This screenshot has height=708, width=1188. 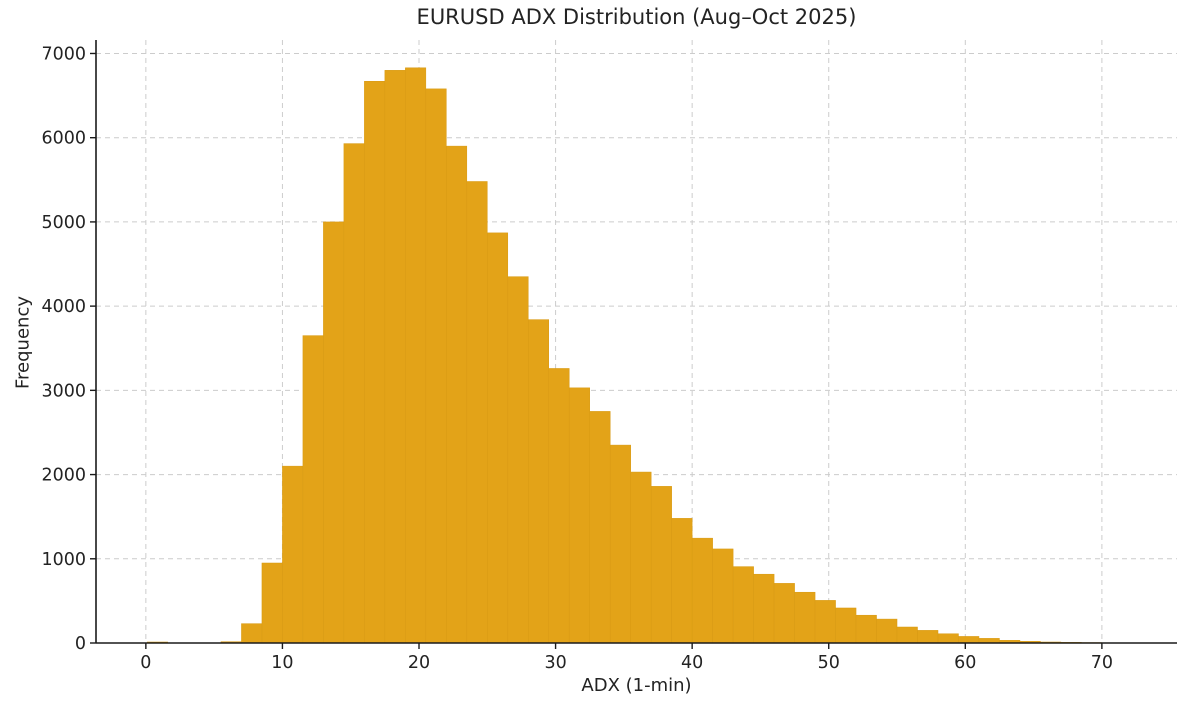 What do you see at coordinates (63, 223) in the screenshot?
I see `y-tick-label: 5000` at bounding box center [63, 223].